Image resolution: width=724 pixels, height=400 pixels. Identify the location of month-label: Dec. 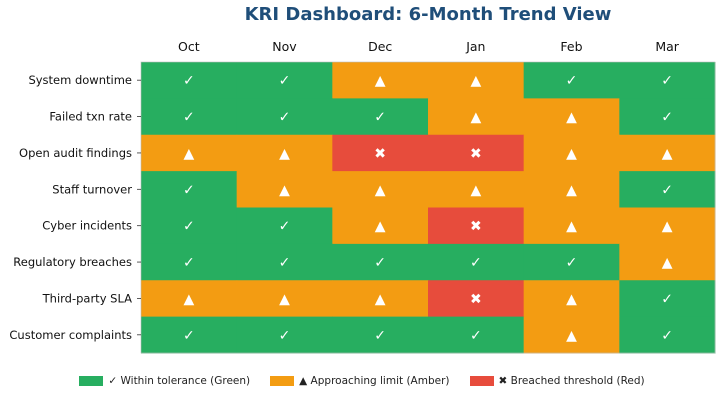
(380, 46).